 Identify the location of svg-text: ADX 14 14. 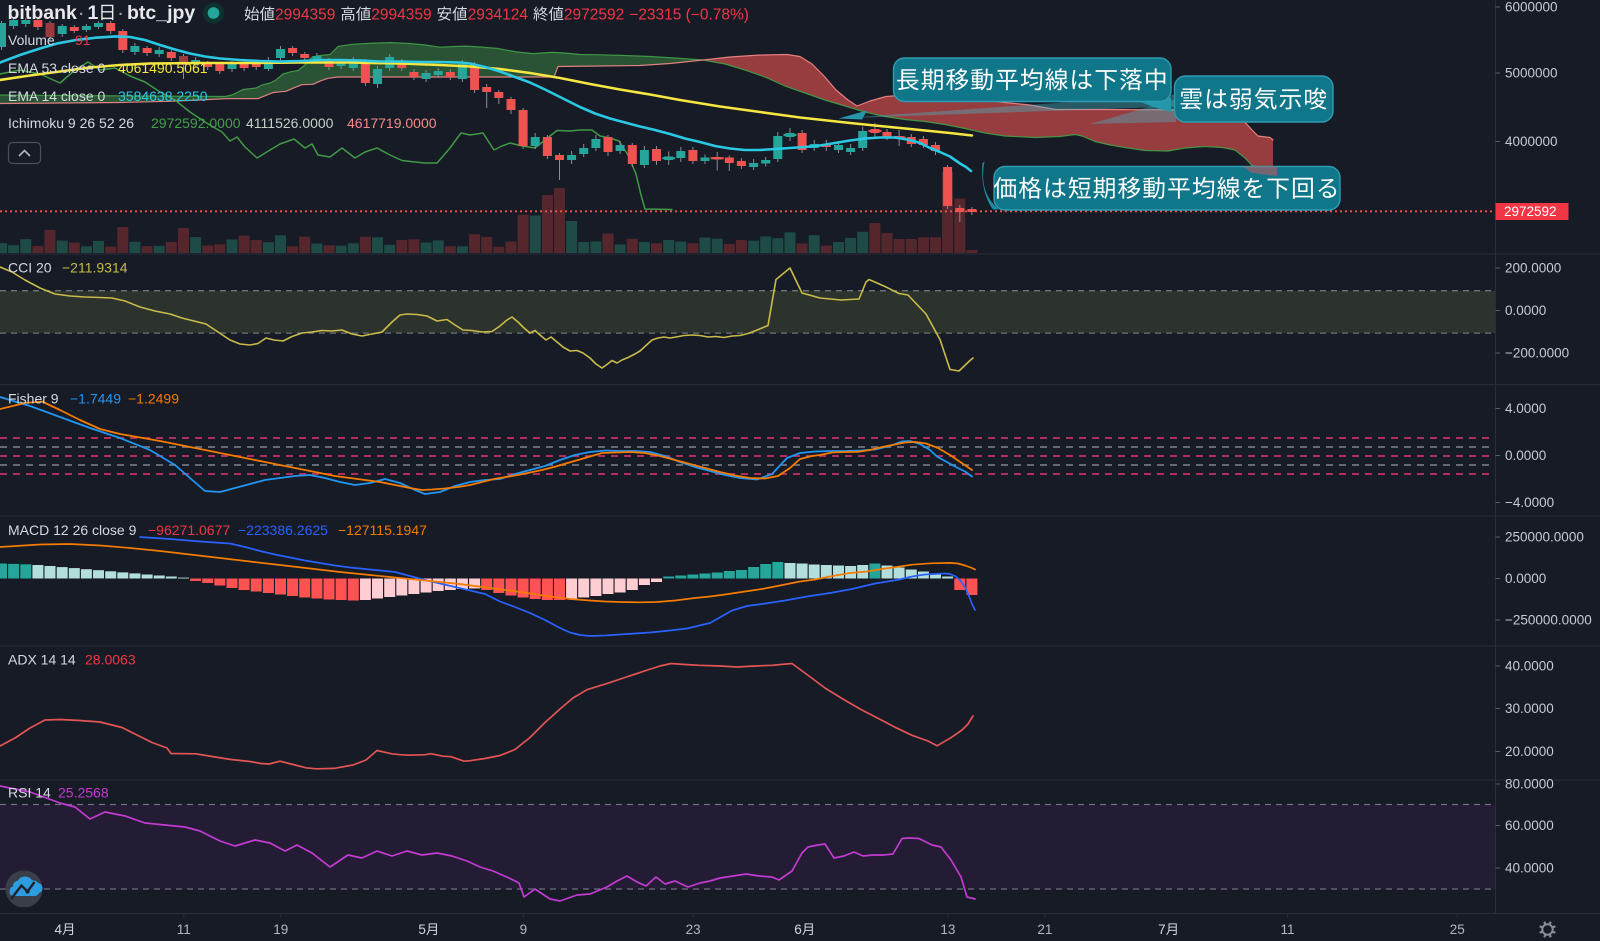
(42, 660).